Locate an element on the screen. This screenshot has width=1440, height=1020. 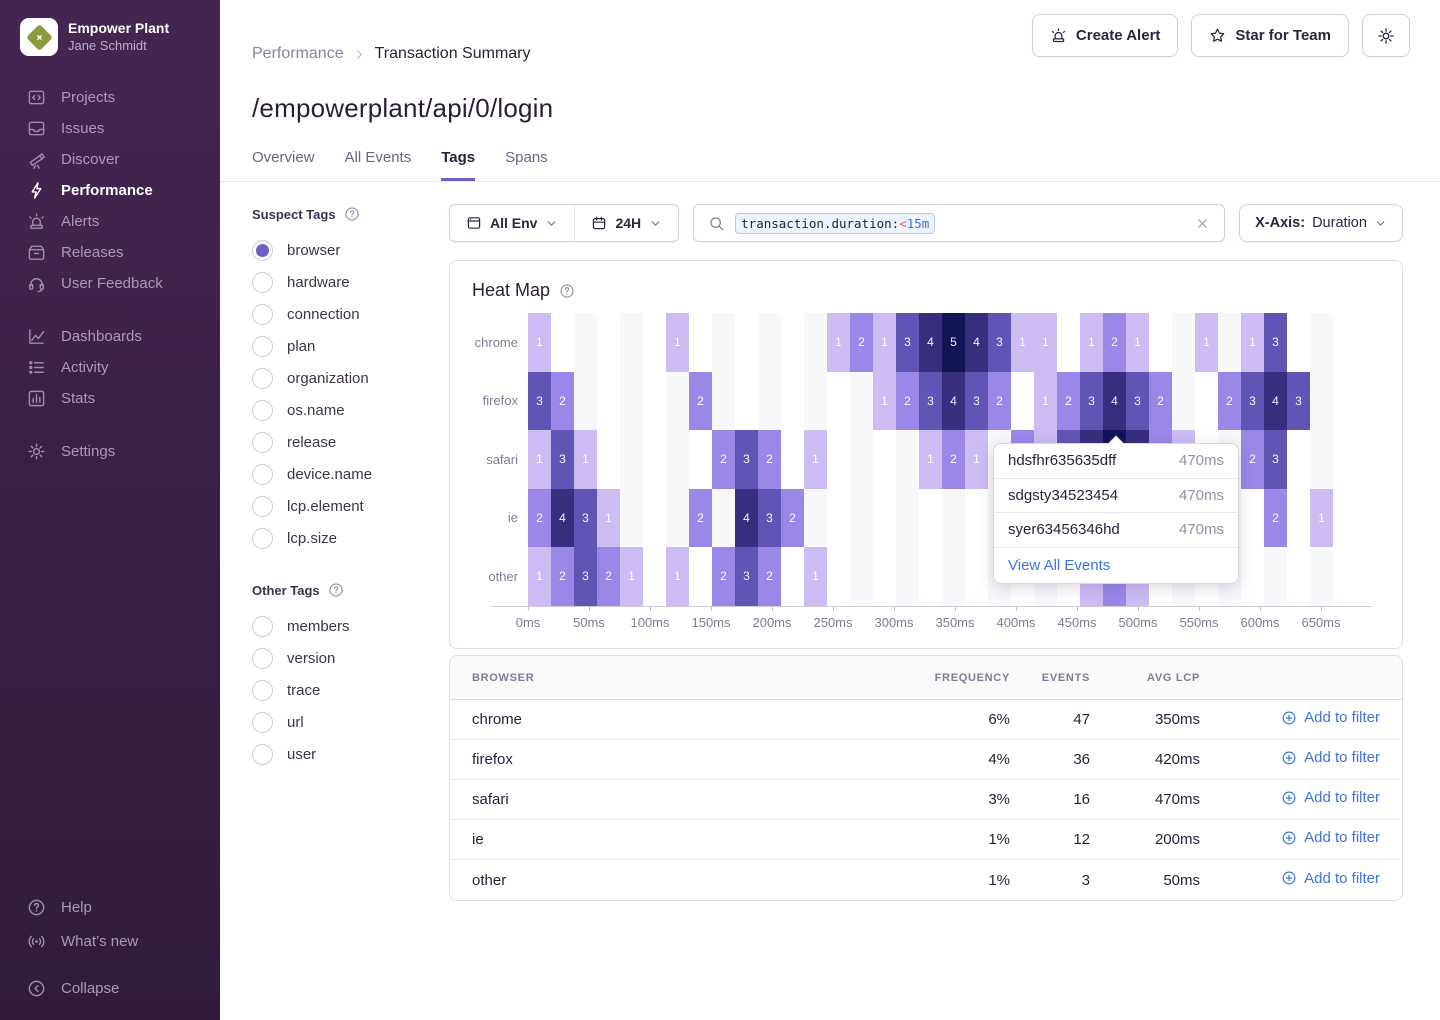
tag-radio-version: version is located at coordinates (336, 658).